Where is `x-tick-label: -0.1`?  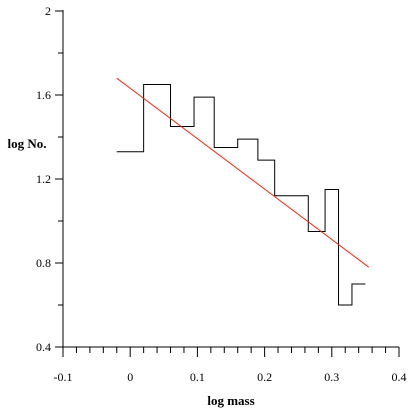 x-tick-label: -0.1 is located at coordinates (63, 377).